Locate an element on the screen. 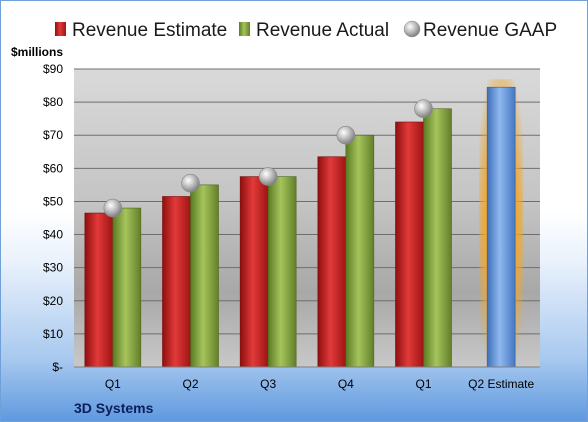  y-tick-label: $80 is located at coordinates (53, 102).